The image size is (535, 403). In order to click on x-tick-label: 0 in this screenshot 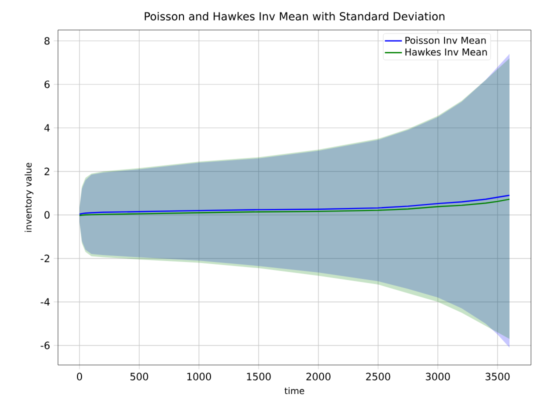, I will do `click(79, 376)`.